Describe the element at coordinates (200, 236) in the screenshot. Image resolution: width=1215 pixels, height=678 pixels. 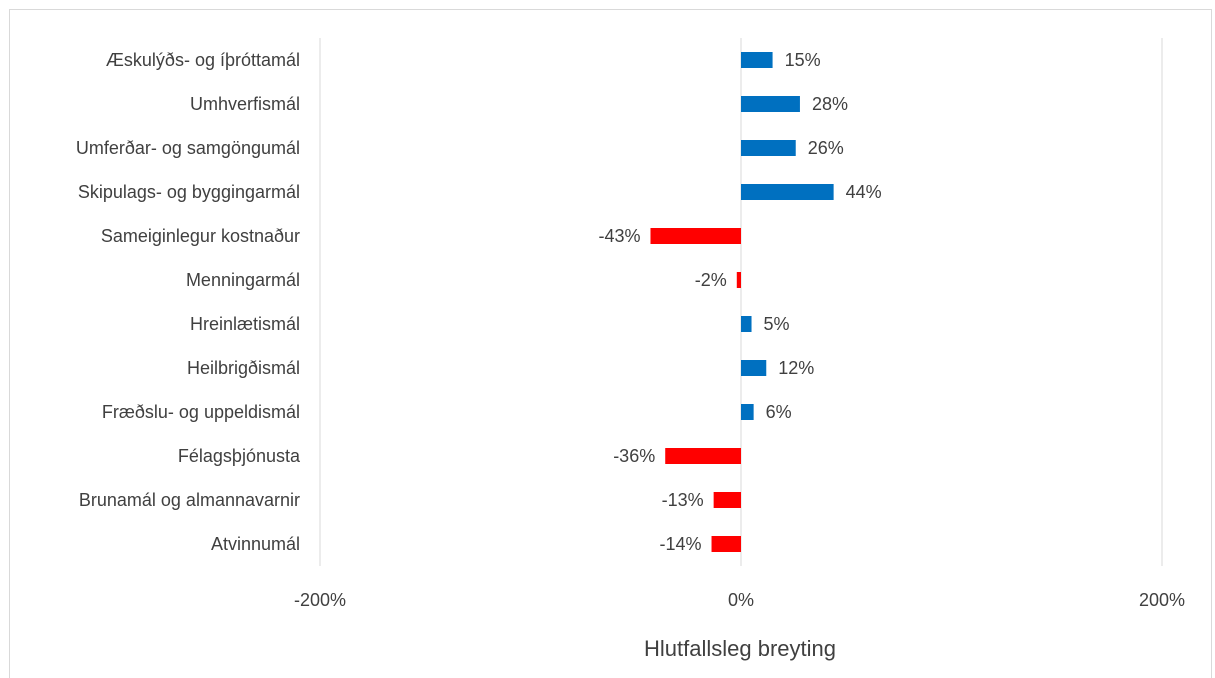
I see `category-label: Sameiginlegur kostnaður` at that location.